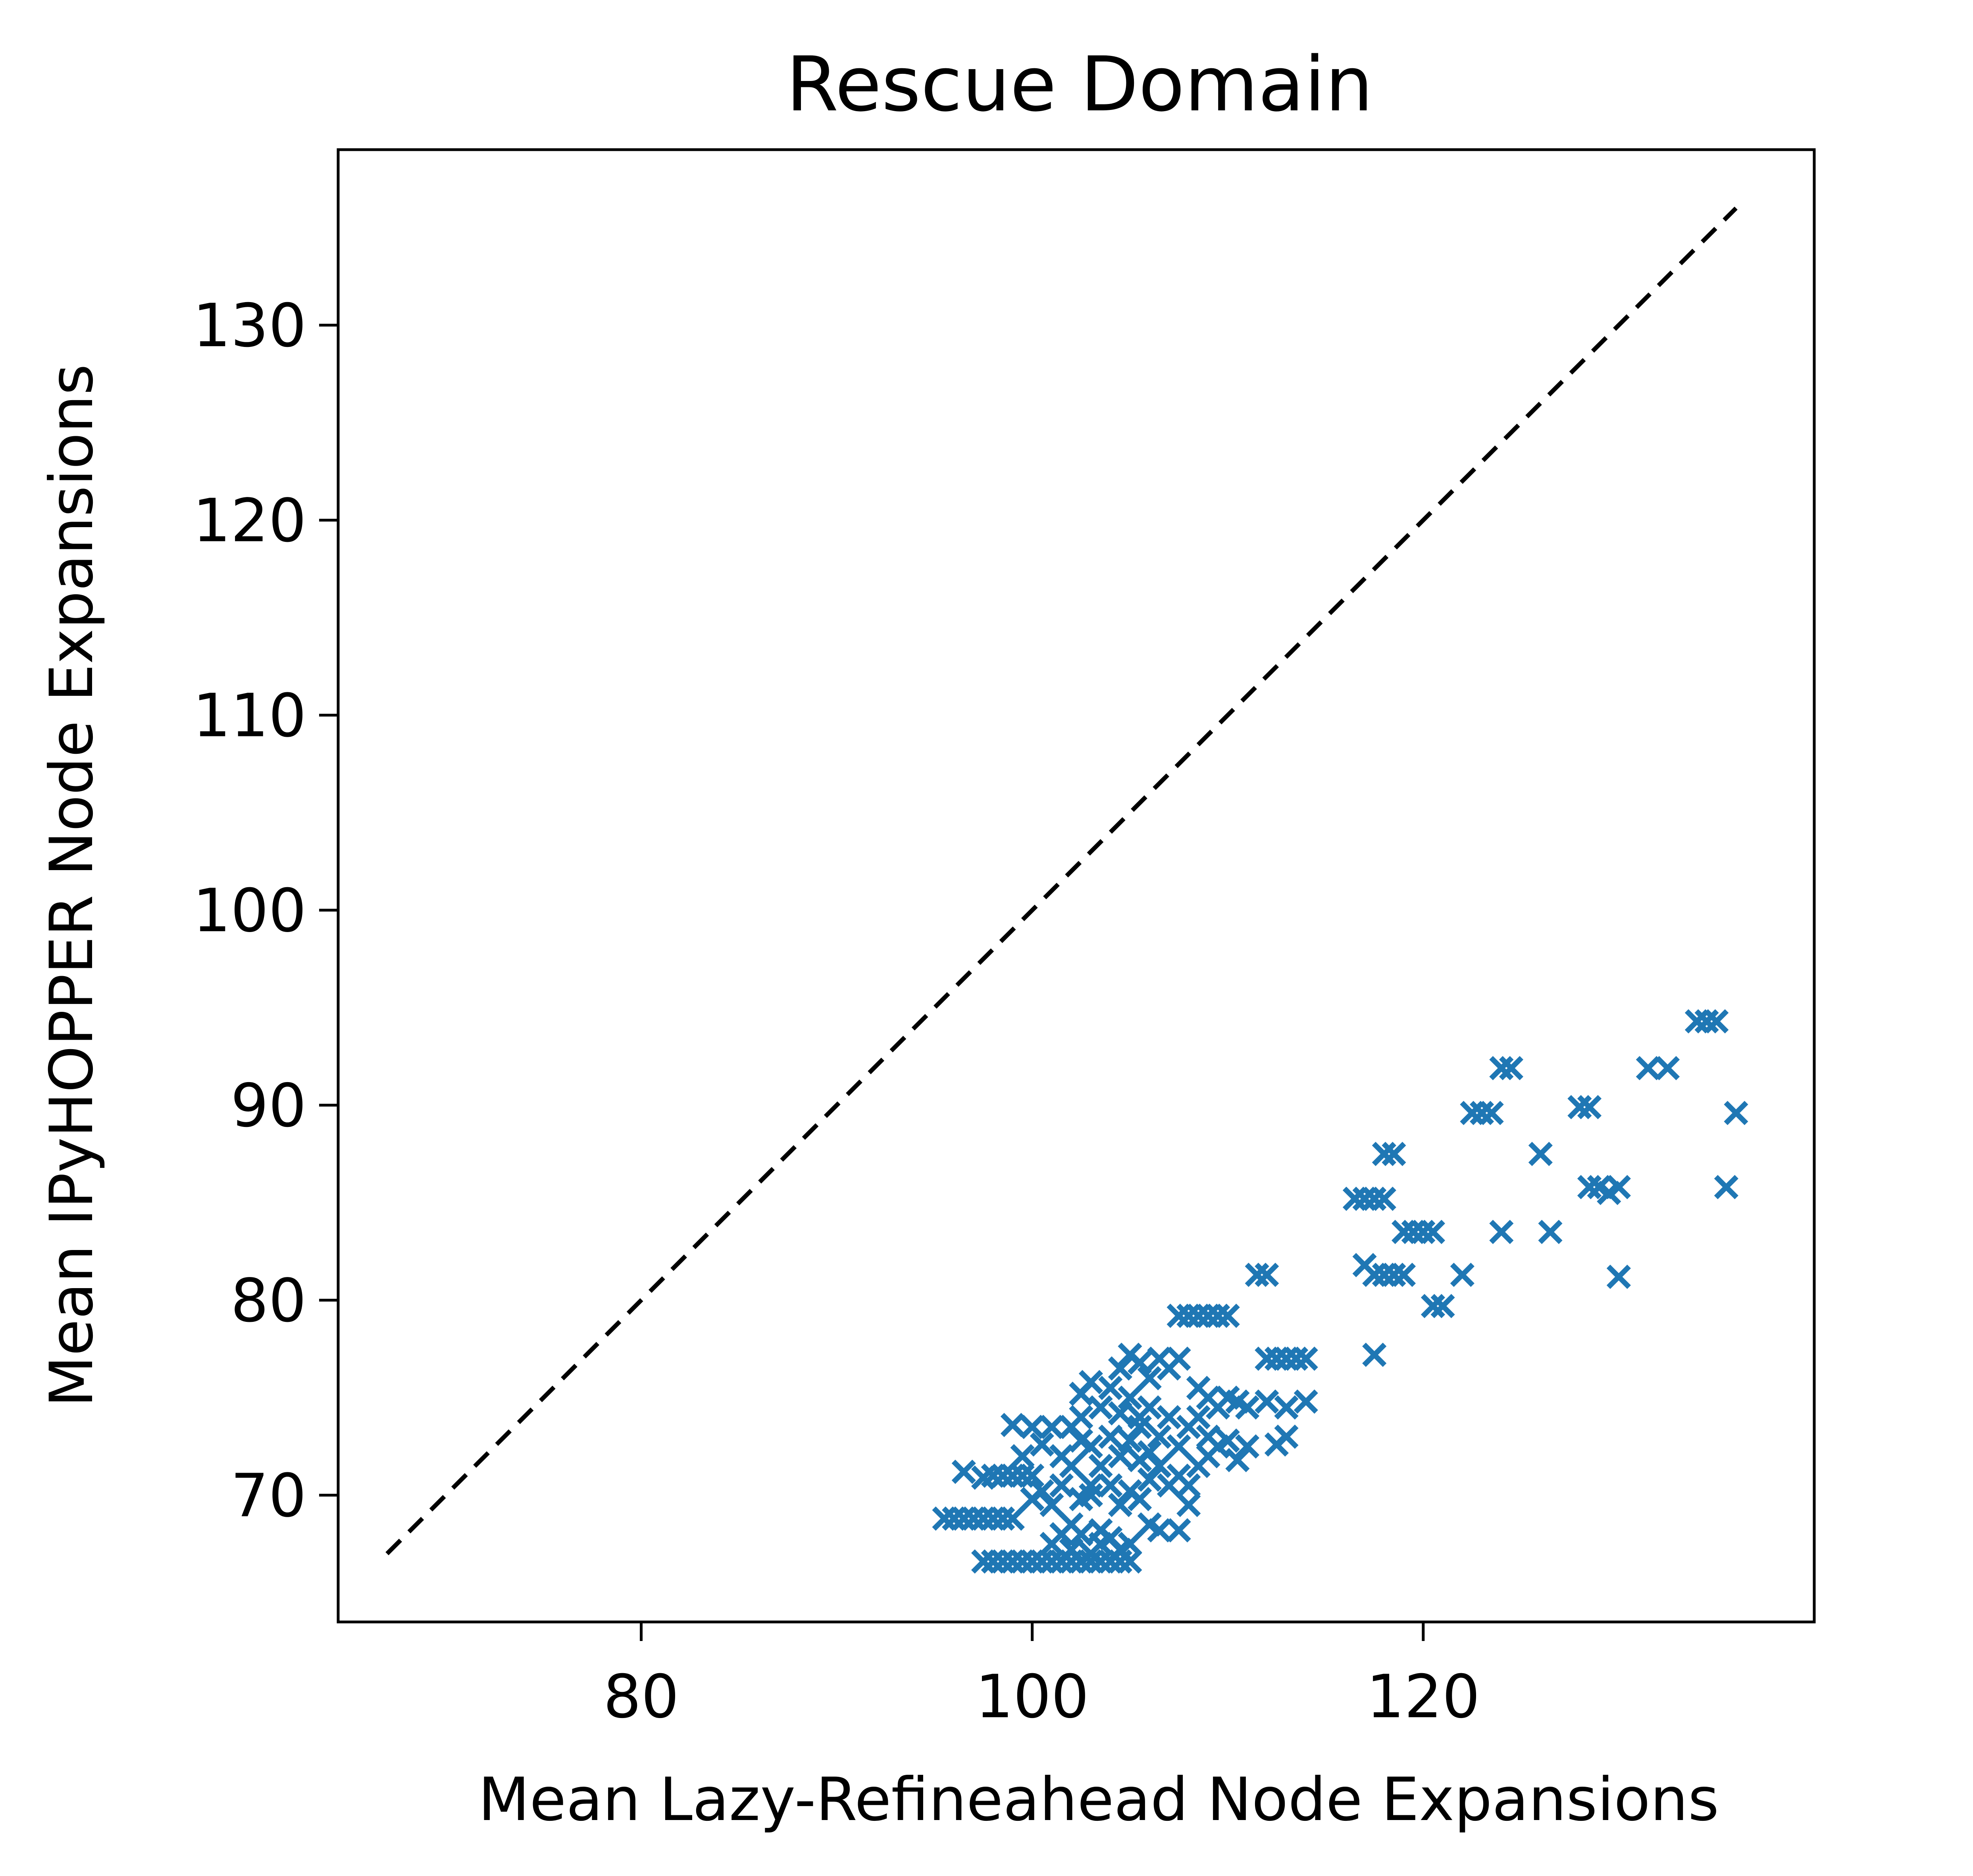  I want to click on y-tick-label: 90, so click(268, 1105).